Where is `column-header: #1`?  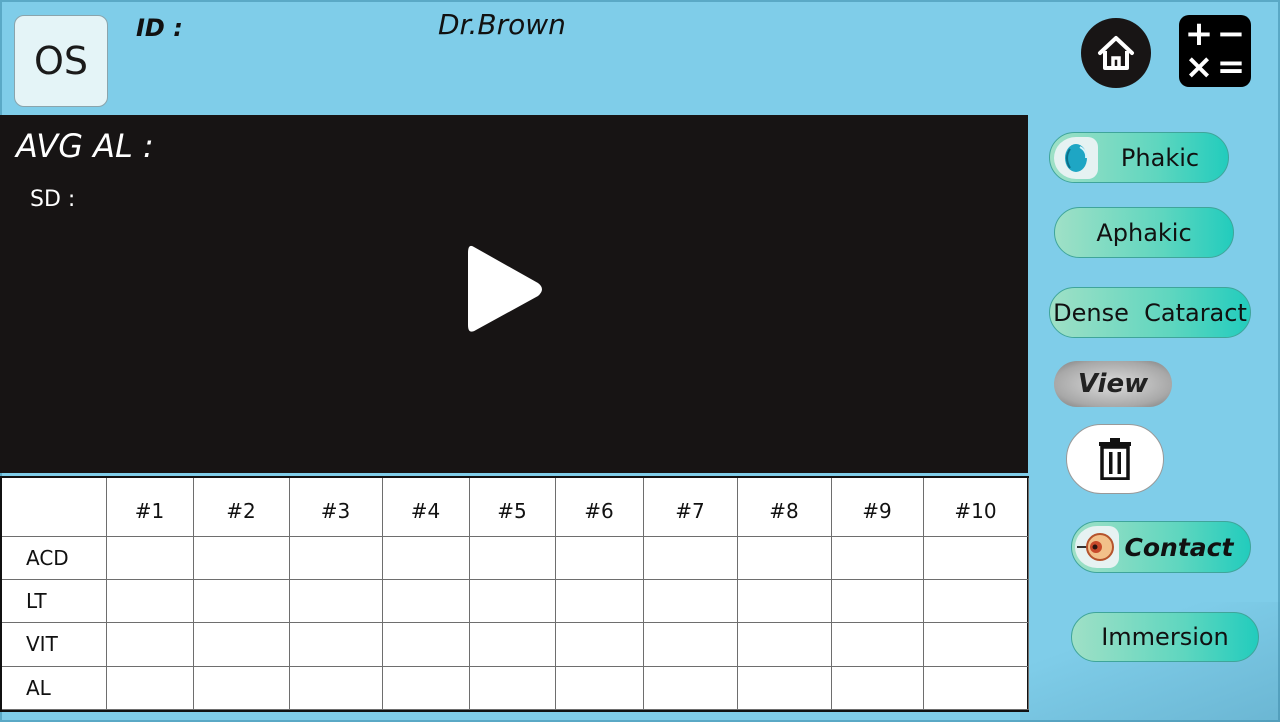 column-header: #1 is located at coordinates (149, 507).